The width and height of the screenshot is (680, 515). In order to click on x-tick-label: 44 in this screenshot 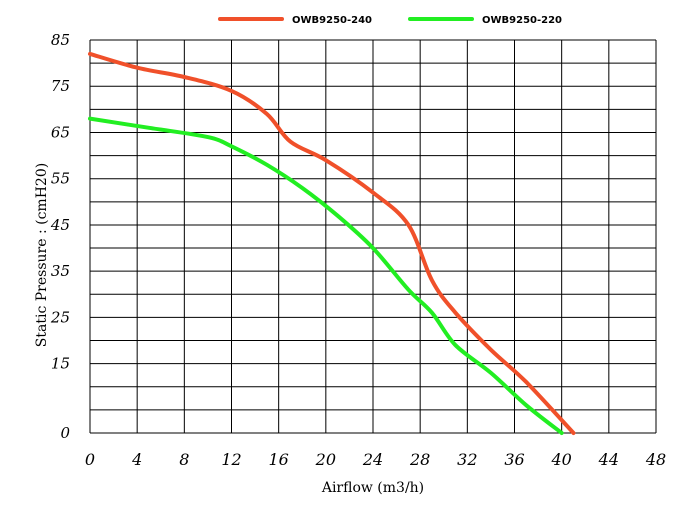, I will do `click(608, 459)`.